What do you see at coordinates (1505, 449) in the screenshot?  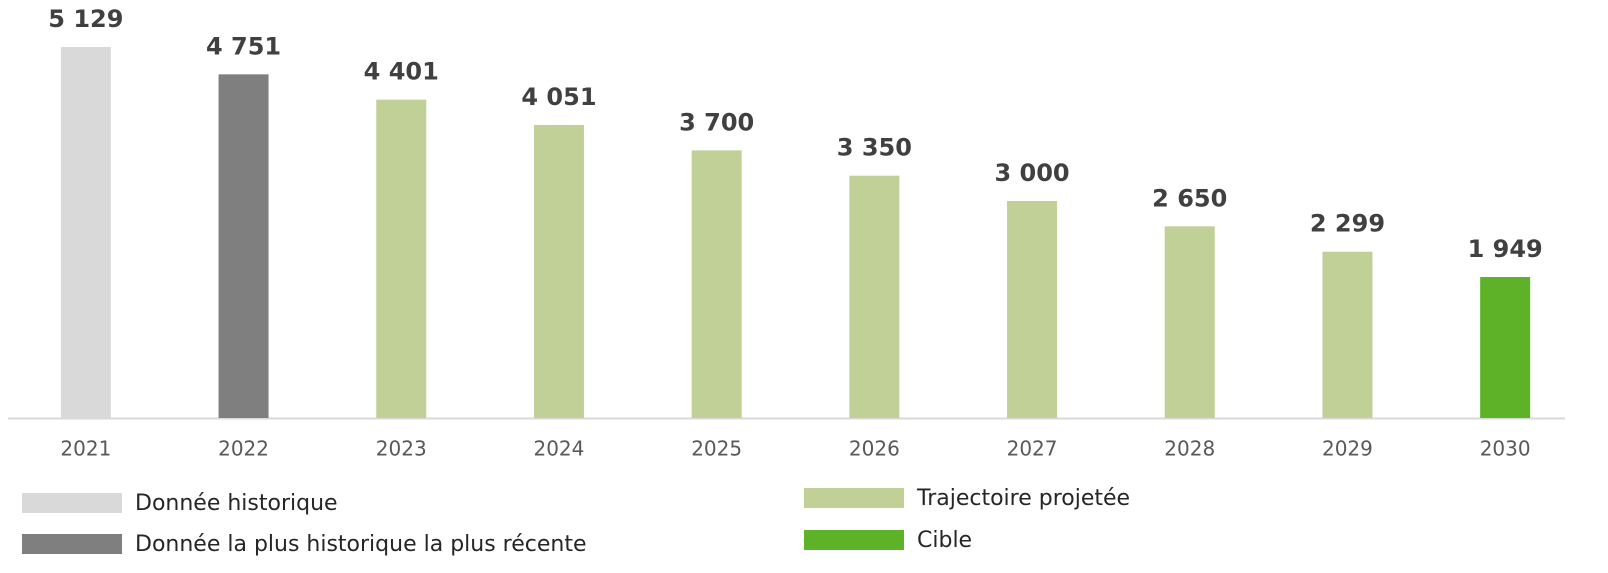 I see `x-tick-label: 2030` at bounding box center [1505, 449].